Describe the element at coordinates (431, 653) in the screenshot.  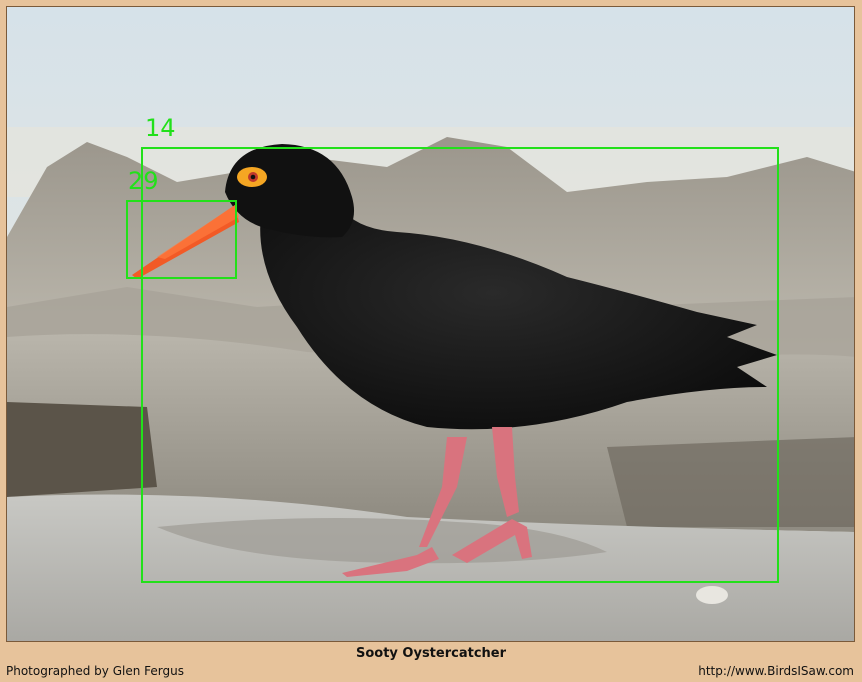
I see `photo-caption: Sooty Oystercatcher` at that location.